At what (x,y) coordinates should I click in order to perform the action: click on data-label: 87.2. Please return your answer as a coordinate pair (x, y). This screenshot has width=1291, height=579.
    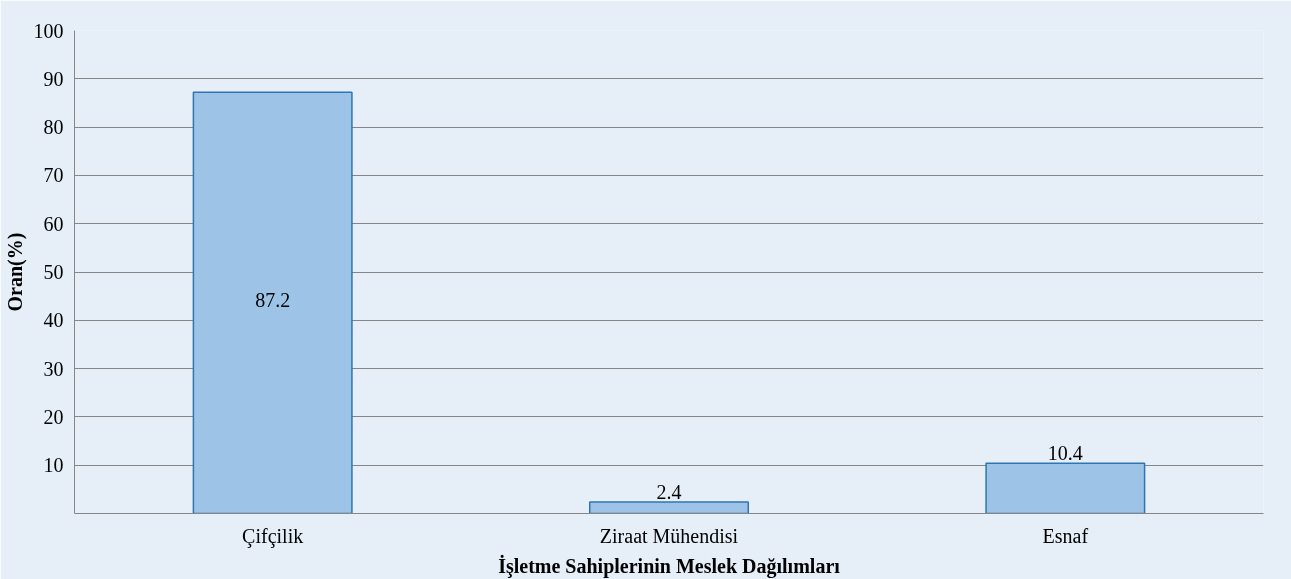
    Looking at the image, I should click on (273, 299).